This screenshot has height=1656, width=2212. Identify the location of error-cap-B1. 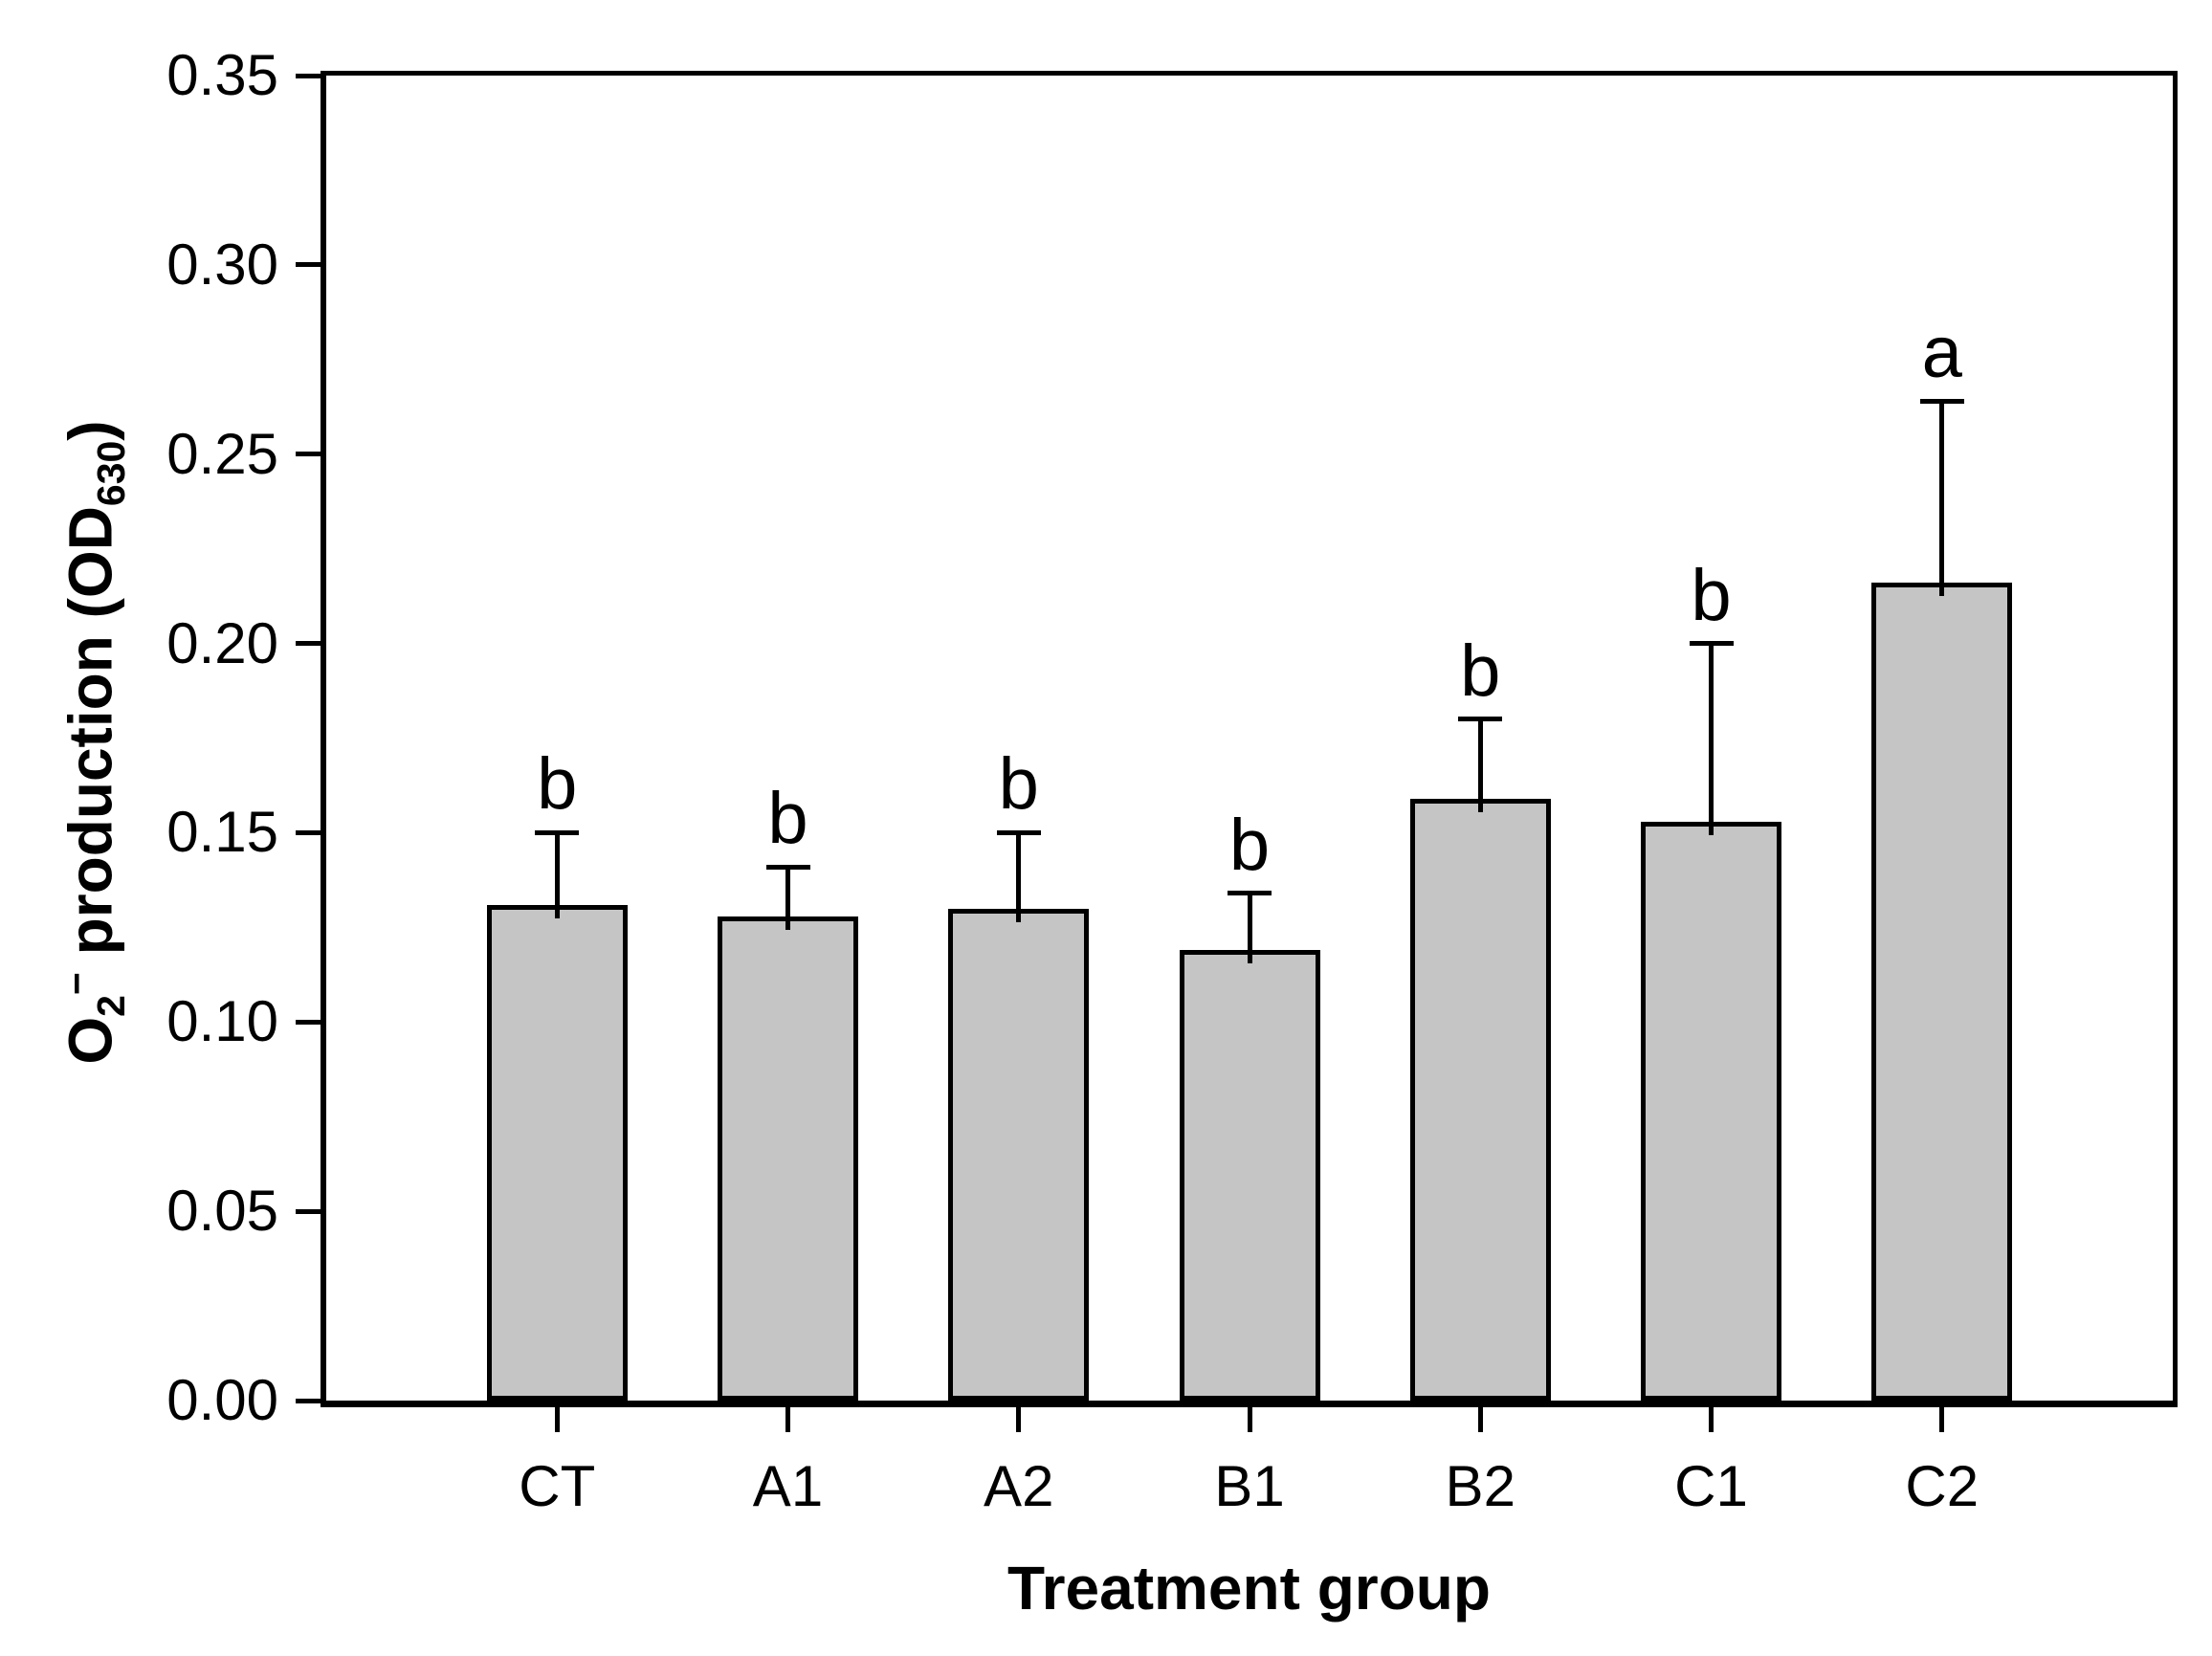
(1250, 894).